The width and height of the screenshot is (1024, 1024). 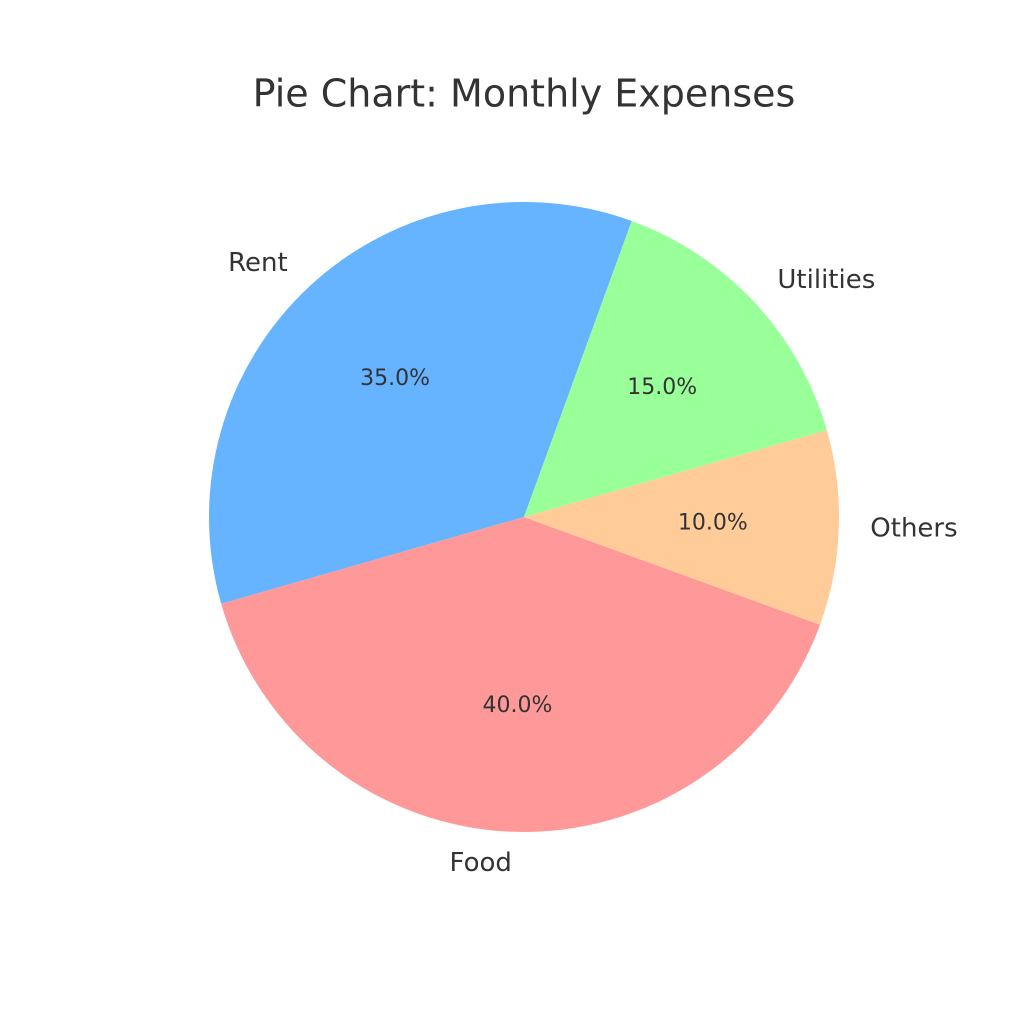 I want to click on pie-slice-others, so click(x=682, y=527).